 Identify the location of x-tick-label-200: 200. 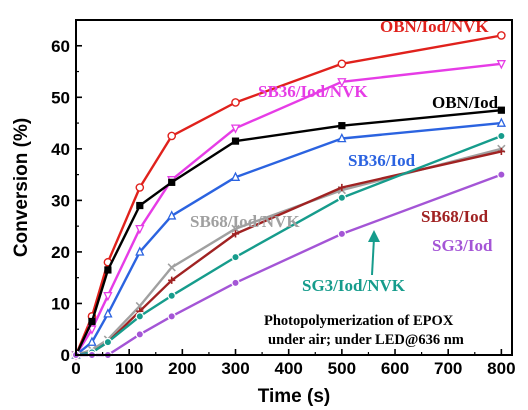
(182, 368).